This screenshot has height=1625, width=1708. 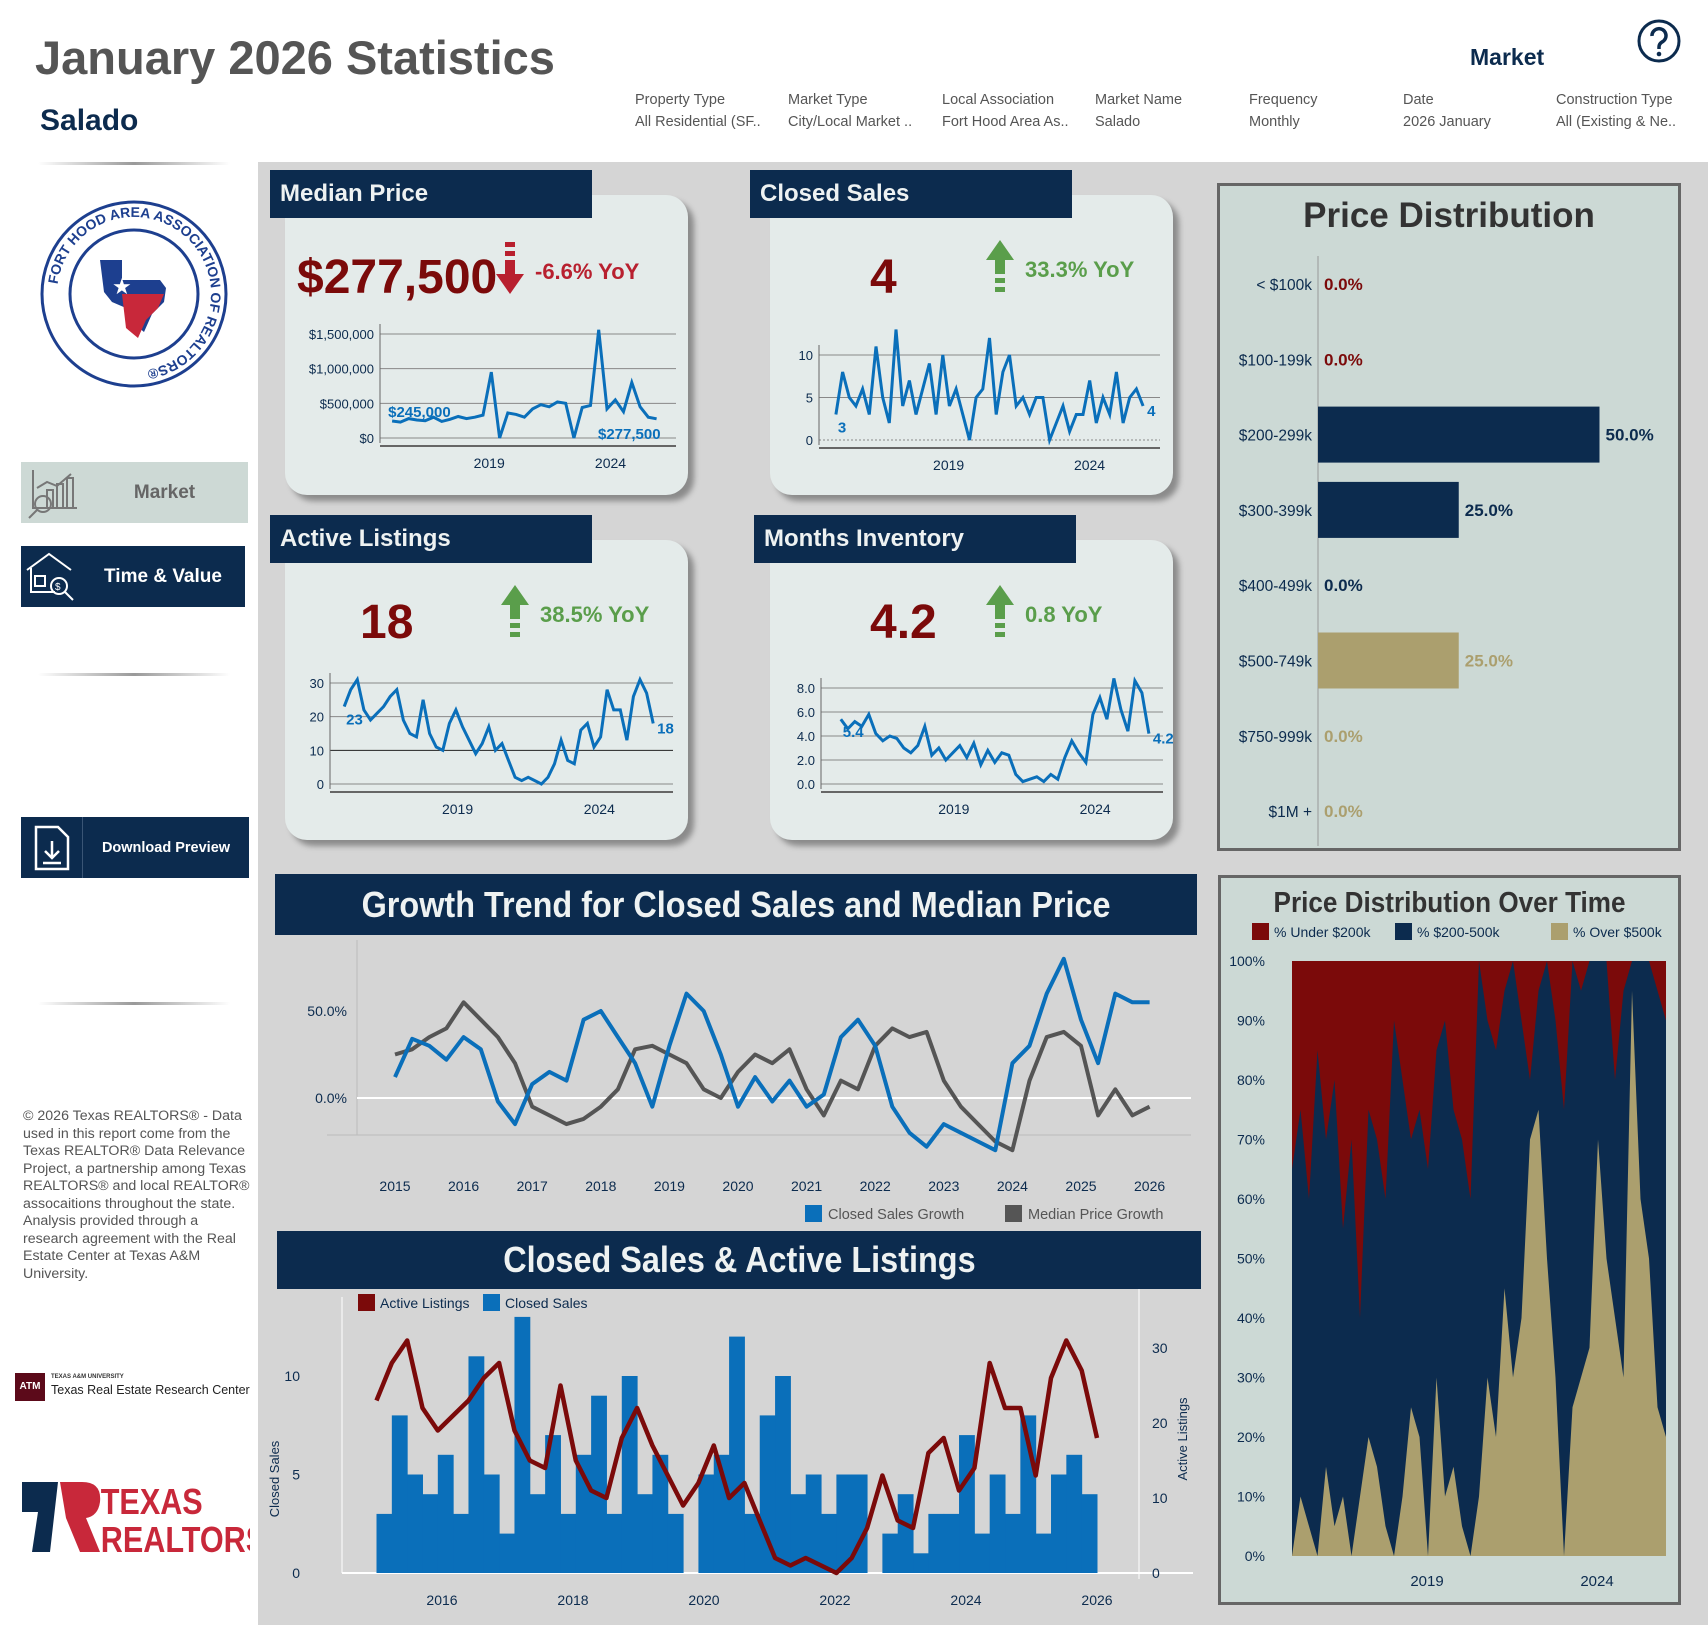 What do you see at coordinates (1274, 122) in the screenshot?
I see `filter-value: Monthly` at bounding box center [1274, 122].